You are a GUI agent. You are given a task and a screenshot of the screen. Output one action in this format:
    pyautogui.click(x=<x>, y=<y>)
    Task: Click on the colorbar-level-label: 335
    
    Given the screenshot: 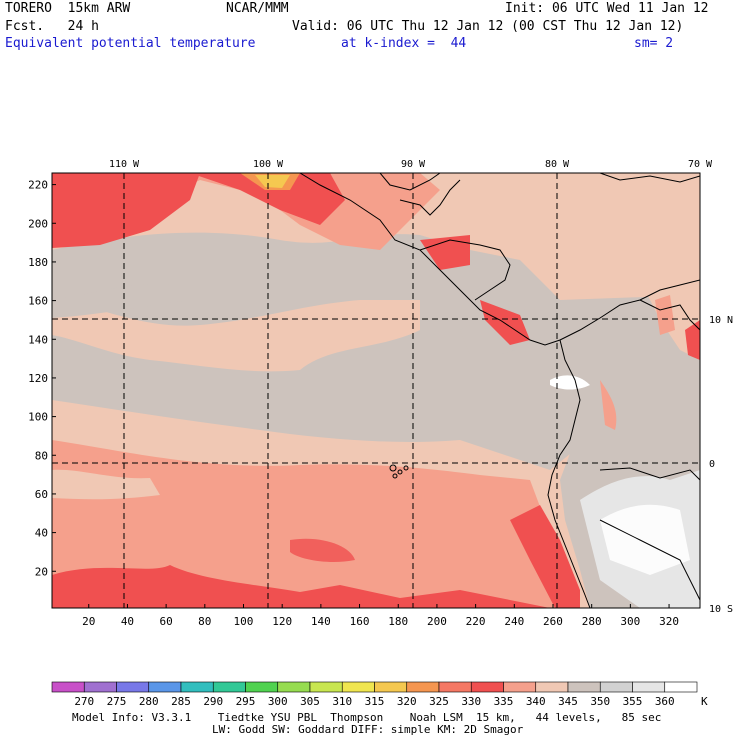 What is the action you would take?
    pyautogui.click(x=504, y=701)
    